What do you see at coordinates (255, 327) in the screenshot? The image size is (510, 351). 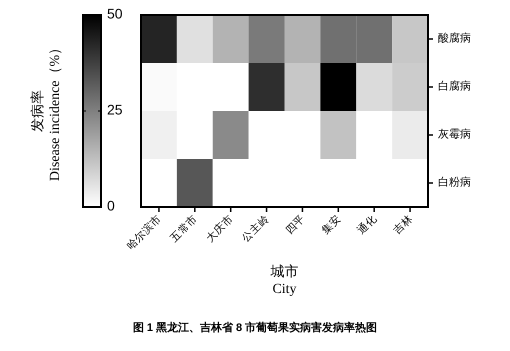 I see `text: 图 1 黑龙江、吉林省 8 市葡萄果实病害发病率热图` at bounding box center [255, 327].